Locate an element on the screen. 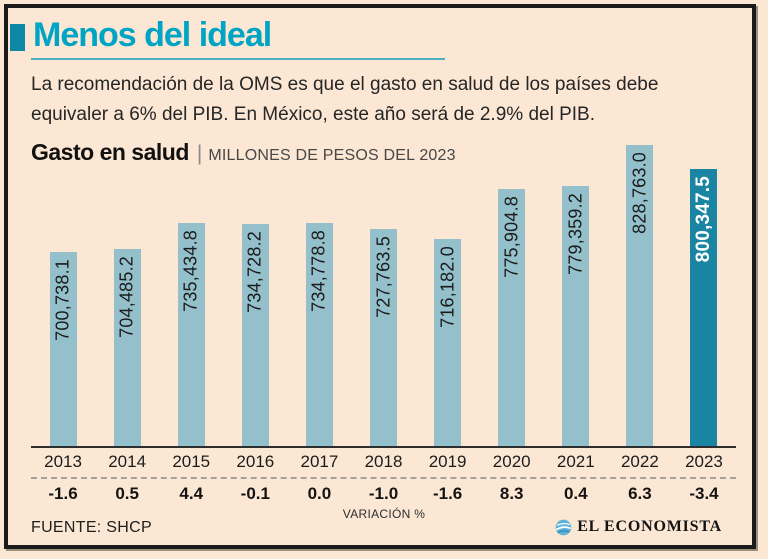  variation-value-2023: -3.4 is located at coordinates (704, 493).